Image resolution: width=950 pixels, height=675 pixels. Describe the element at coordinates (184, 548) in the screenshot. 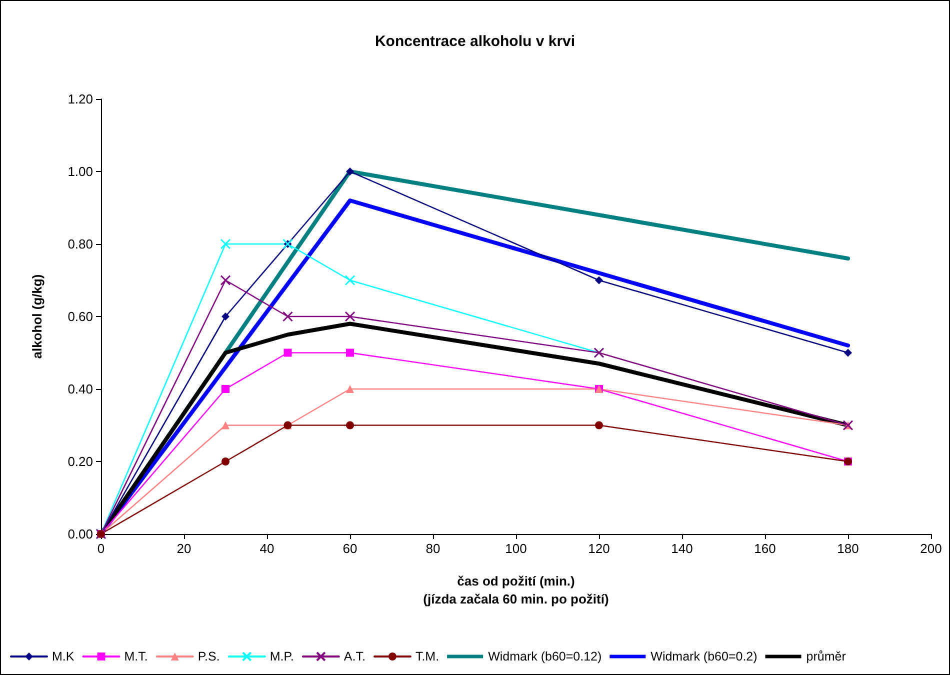

I see `x-tick-label: 20` at that location.